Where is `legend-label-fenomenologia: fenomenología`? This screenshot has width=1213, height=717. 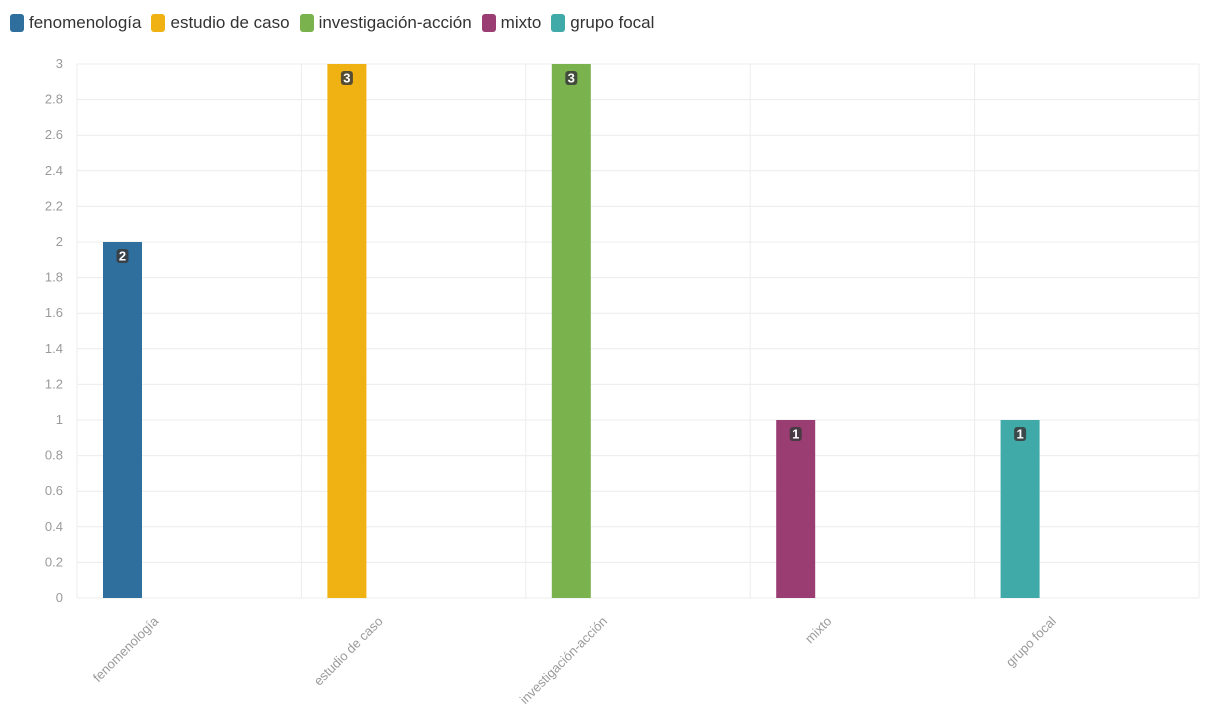 legend-label-fenomenologia: fenomenología is located at coordinates (85, 22).